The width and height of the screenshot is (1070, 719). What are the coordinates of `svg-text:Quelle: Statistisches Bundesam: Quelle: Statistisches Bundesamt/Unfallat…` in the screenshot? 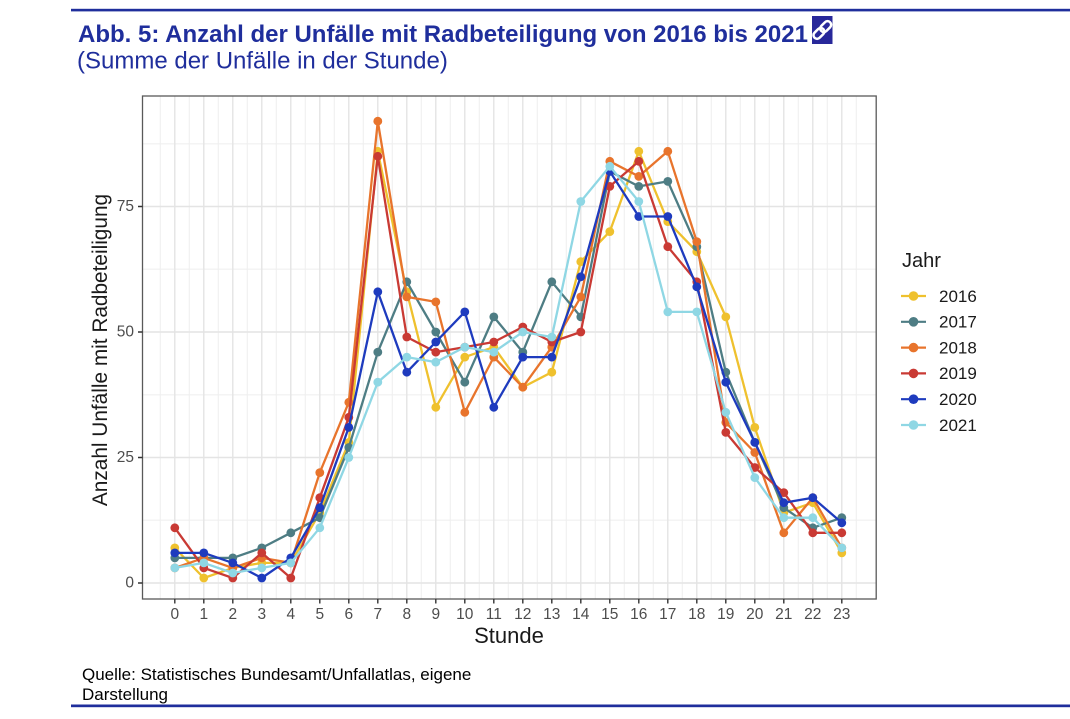 It's located at (276, 674).